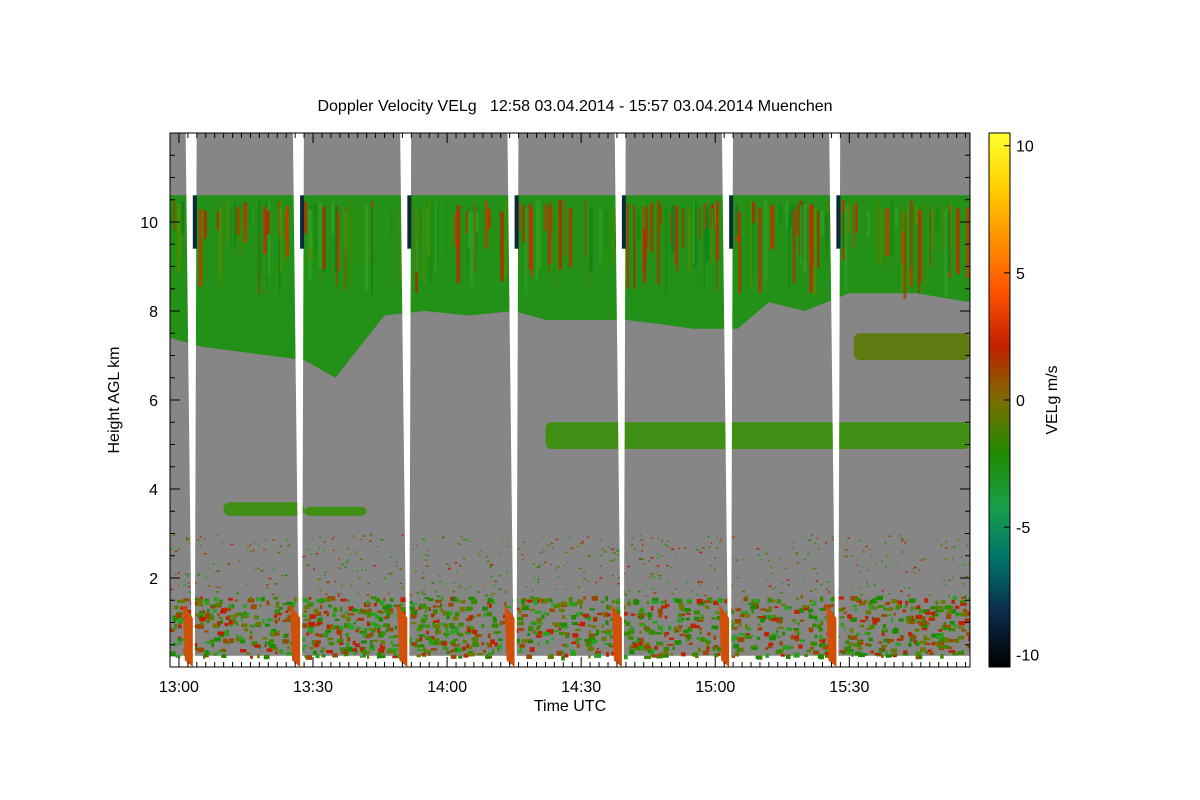 The height and width of the screenshot is (800, 1200). Describe the element at coordinates (509, 635) in the screenshot. I see `near-field-wedge` at that location.